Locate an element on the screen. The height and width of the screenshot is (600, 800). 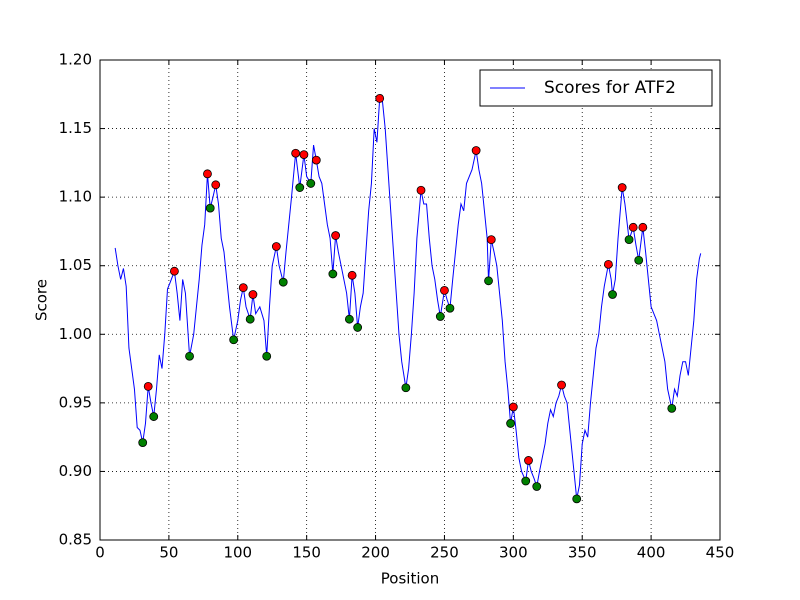
y-tick-label: 0.95 is located at coordinates (75, 402).